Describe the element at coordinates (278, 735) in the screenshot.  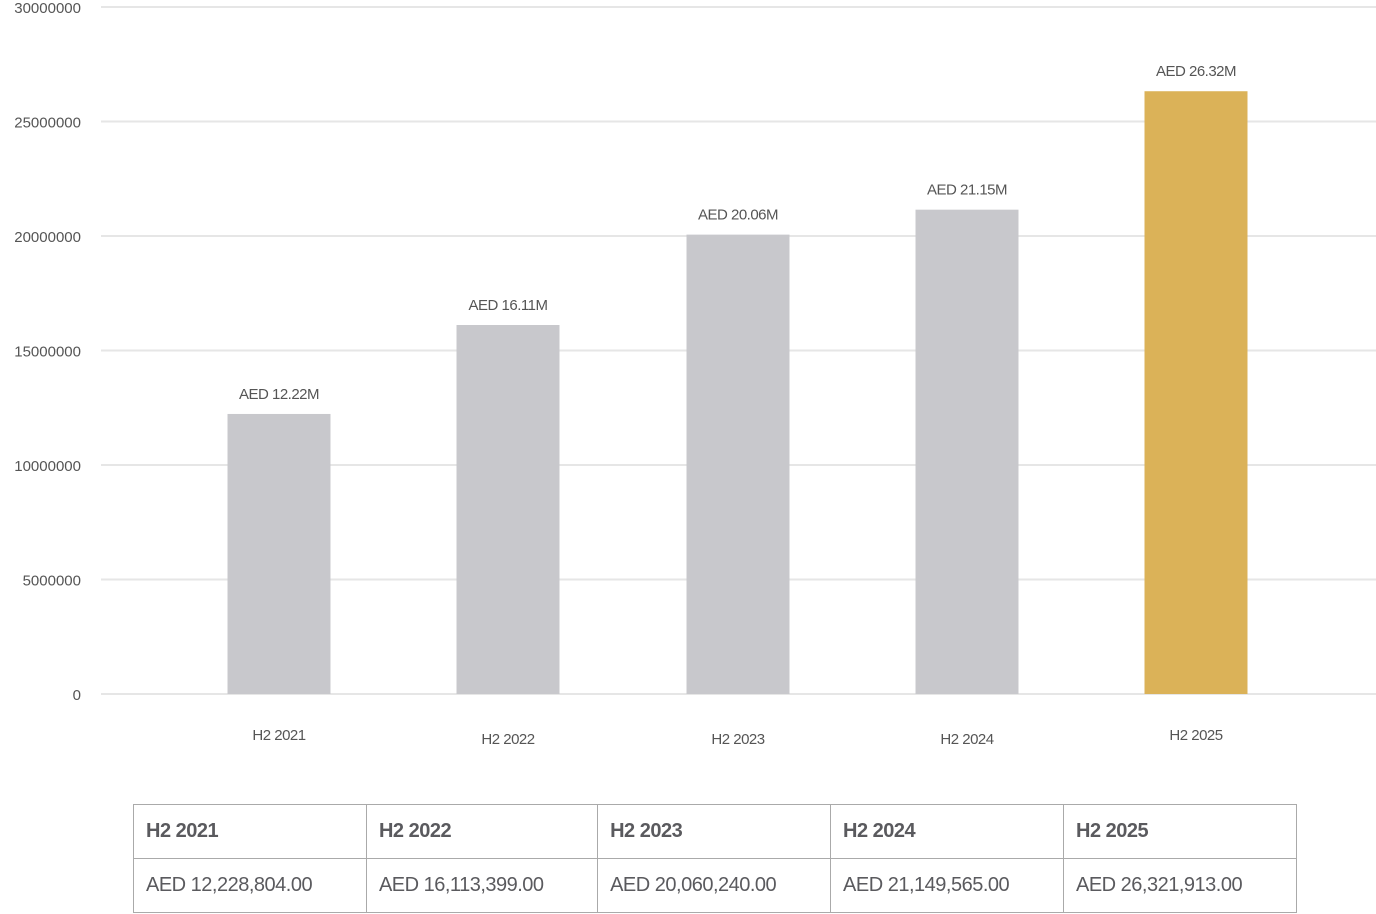
I see `x-tick-label: H2 2021` at that location.